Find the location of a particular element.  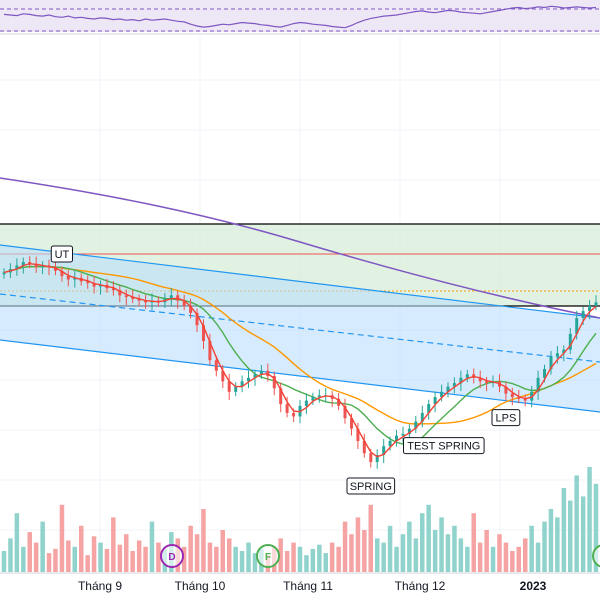

channel-mid-line is located at coordinates (300, 328).